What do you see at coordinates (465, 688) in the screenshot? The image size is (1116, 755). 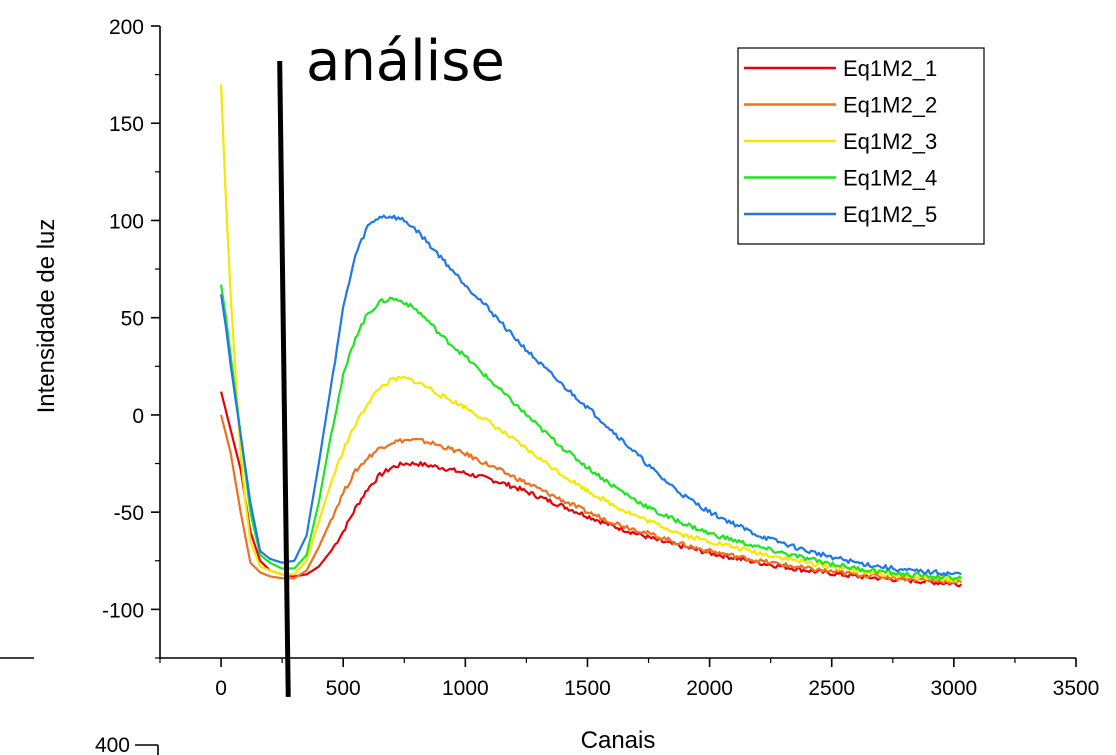 I see `x-tick-label: 1000` at bounding box center [465, 688].